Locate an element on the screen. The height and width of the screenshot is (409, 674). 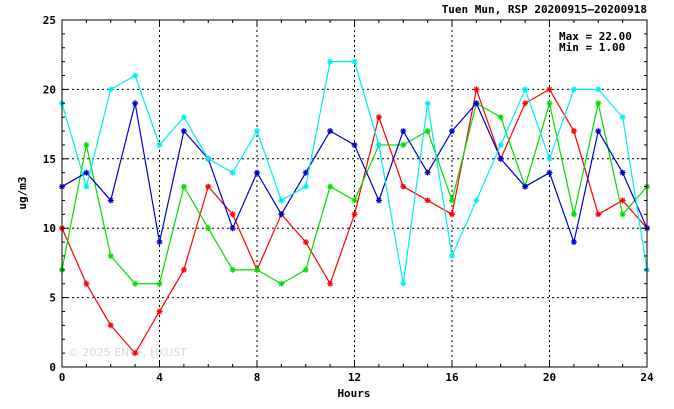
x-tick-label: 0 is located at coordinates (62, 377).